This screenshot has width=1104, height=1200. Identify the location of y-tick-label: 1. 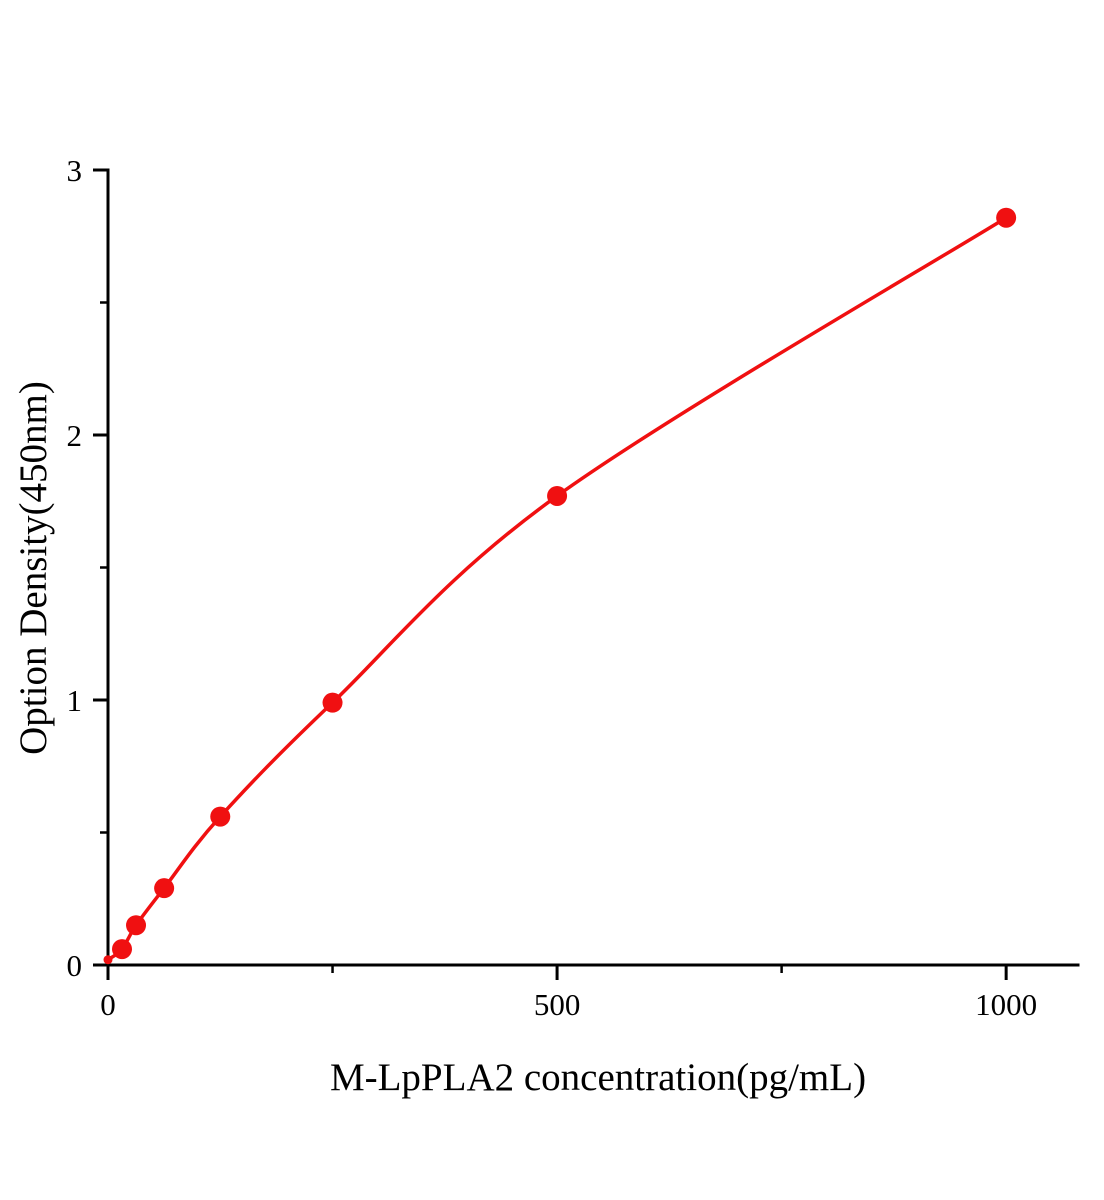
(75, 700).